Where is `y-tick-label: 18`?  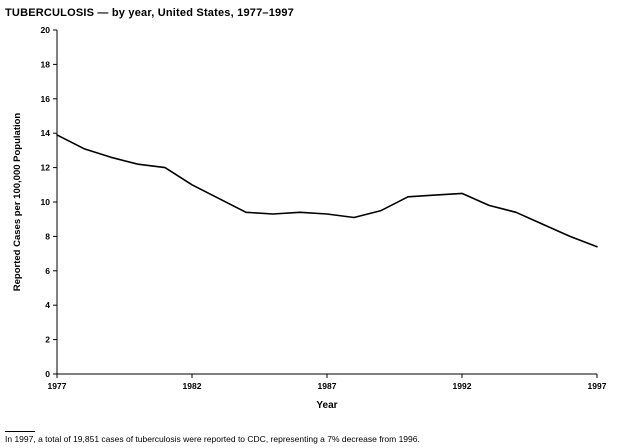 y-tick-label: 18 is located at coordinates (46, 64).